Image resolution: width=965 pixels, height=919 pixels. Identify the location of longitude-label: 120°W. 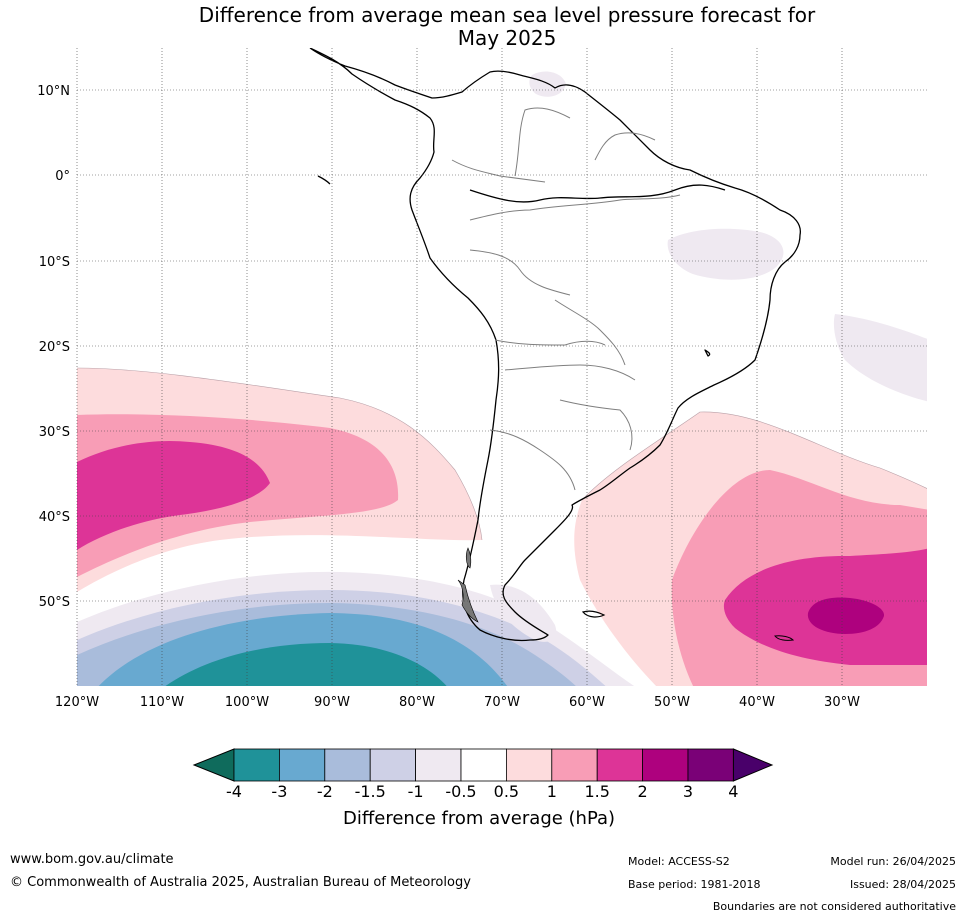
(77, 702).